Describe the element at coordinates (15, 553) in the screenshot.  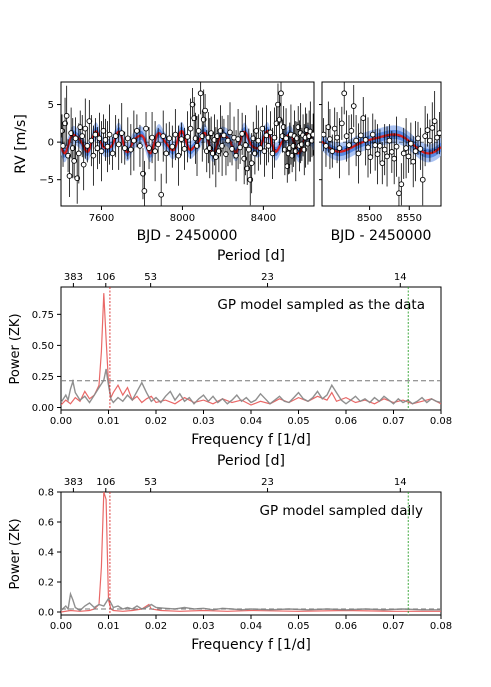
I see `pg2-y-axis-label: Power (ZK)` at that location.